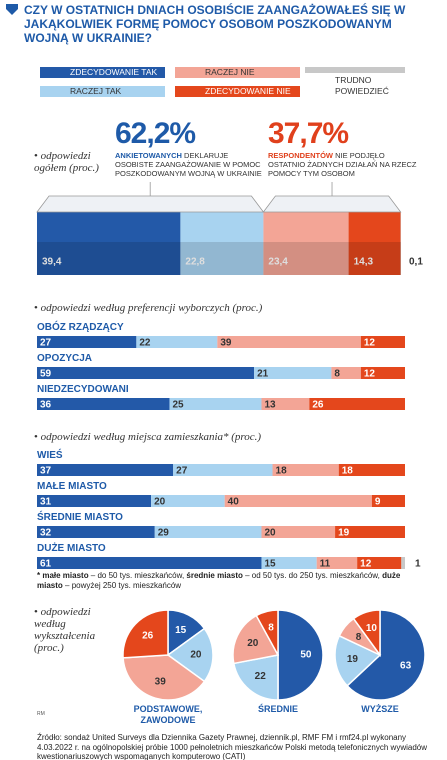 This screenshot has width=447, height=760. I want to click on highlight-value: 37,7%, so click(308, 133).